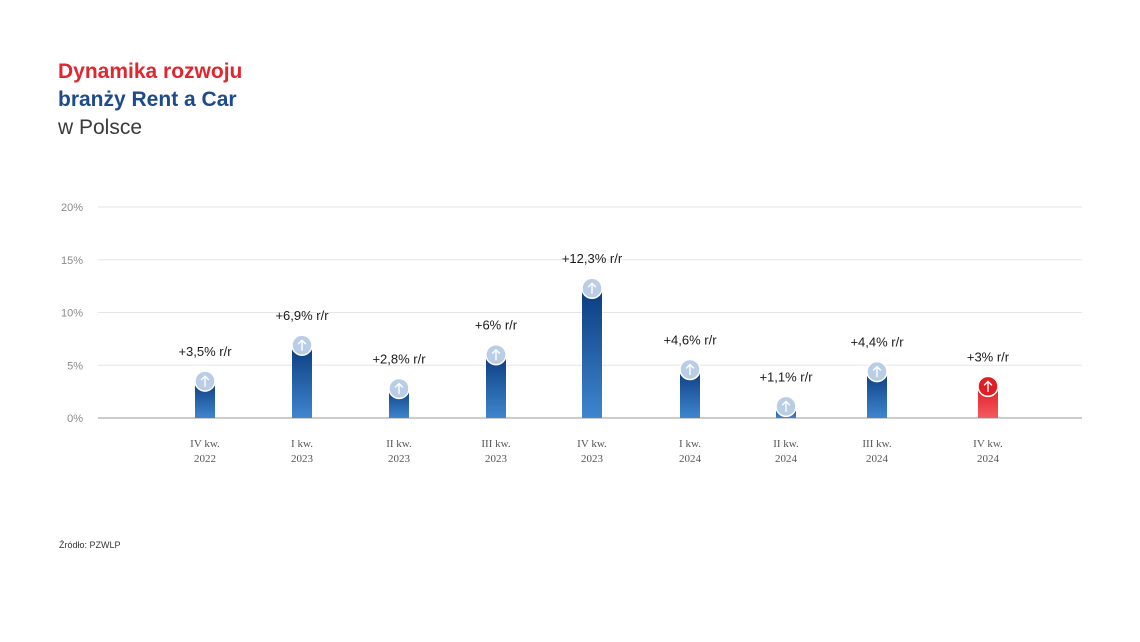 The width and height of the screenshot is (1140, 642). I want to click on chart-title-line1: Dynamika rozwoju, so click(150, 71).